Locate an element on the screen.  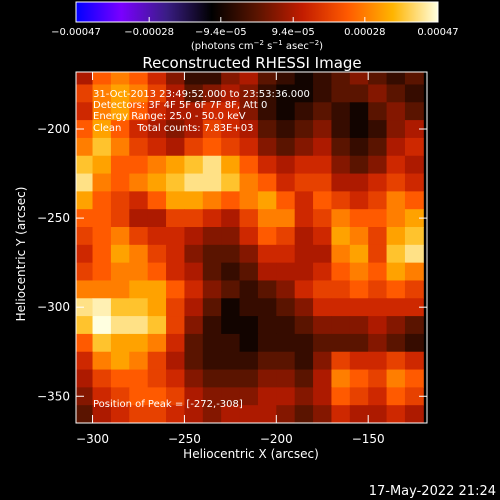
x-tick-label: −250 is located at coordinates (184, 439).